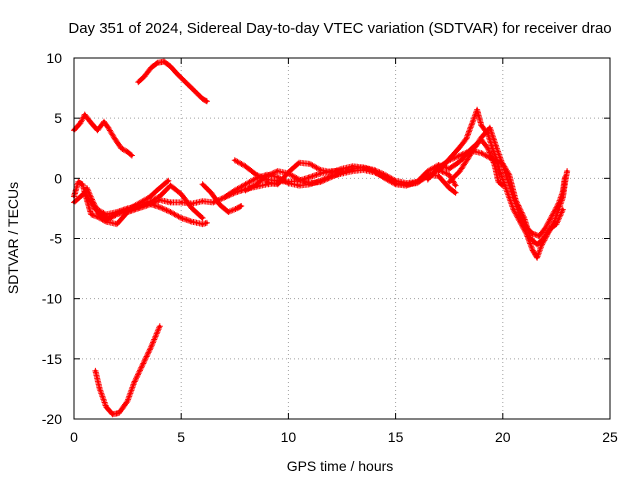 Image resolution: width=640 pixels, height=480 pixels. Describe the element at coordinates (181, 437) in the screenshot. I see `x-tick-label: 5` at that location.